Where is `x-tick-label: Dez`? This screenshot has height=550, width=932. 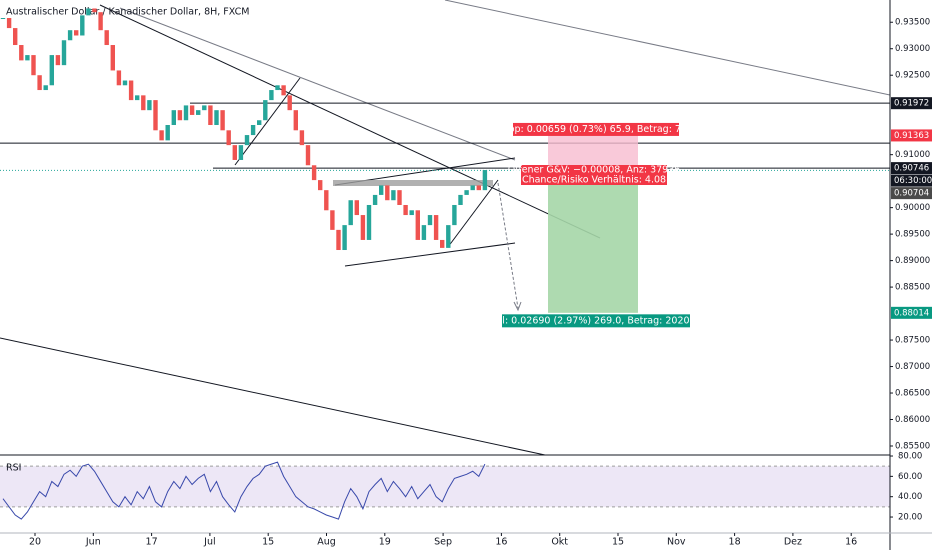
x-tick-label: Dez is located at coordinates (793, 542).